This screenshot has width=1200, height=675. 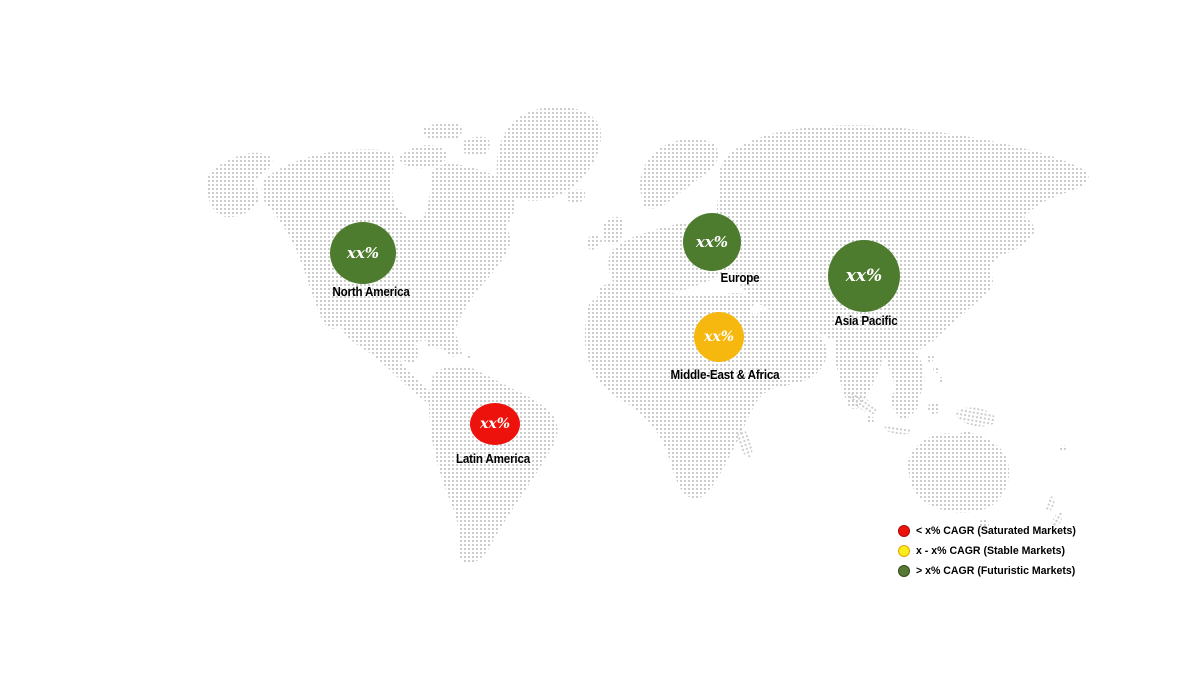 What do you see at coordinates (996, 531) in the screenshot?
I see `legend-label: < x% CAGR (Saturated Markets)` at bounding box center [996, 531].